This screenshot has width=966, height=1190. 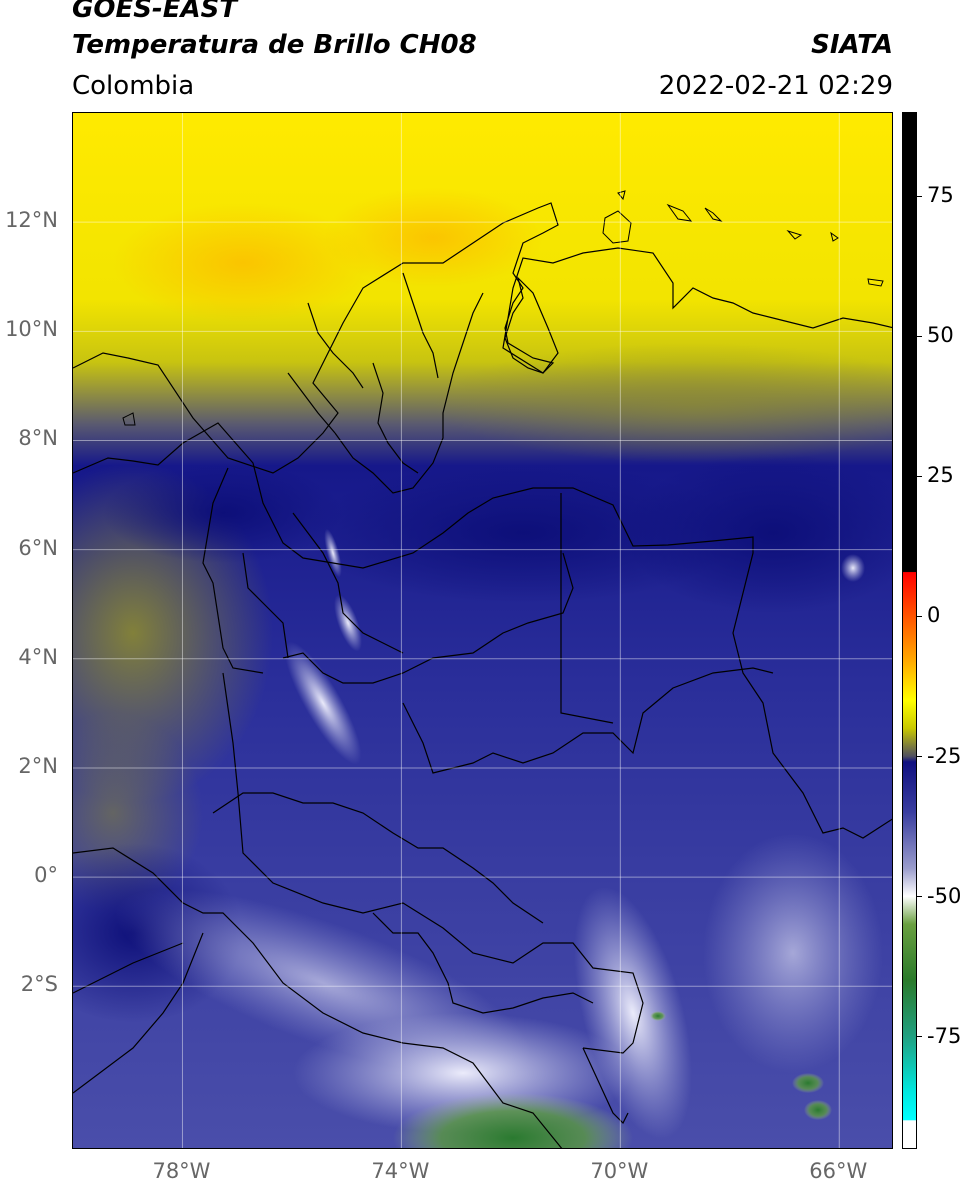 What do you see at coordinates (775, 86) in the screenshot?
I see `datetime-label: 2022-02-21 02:29` at bounding box center [775, 86].